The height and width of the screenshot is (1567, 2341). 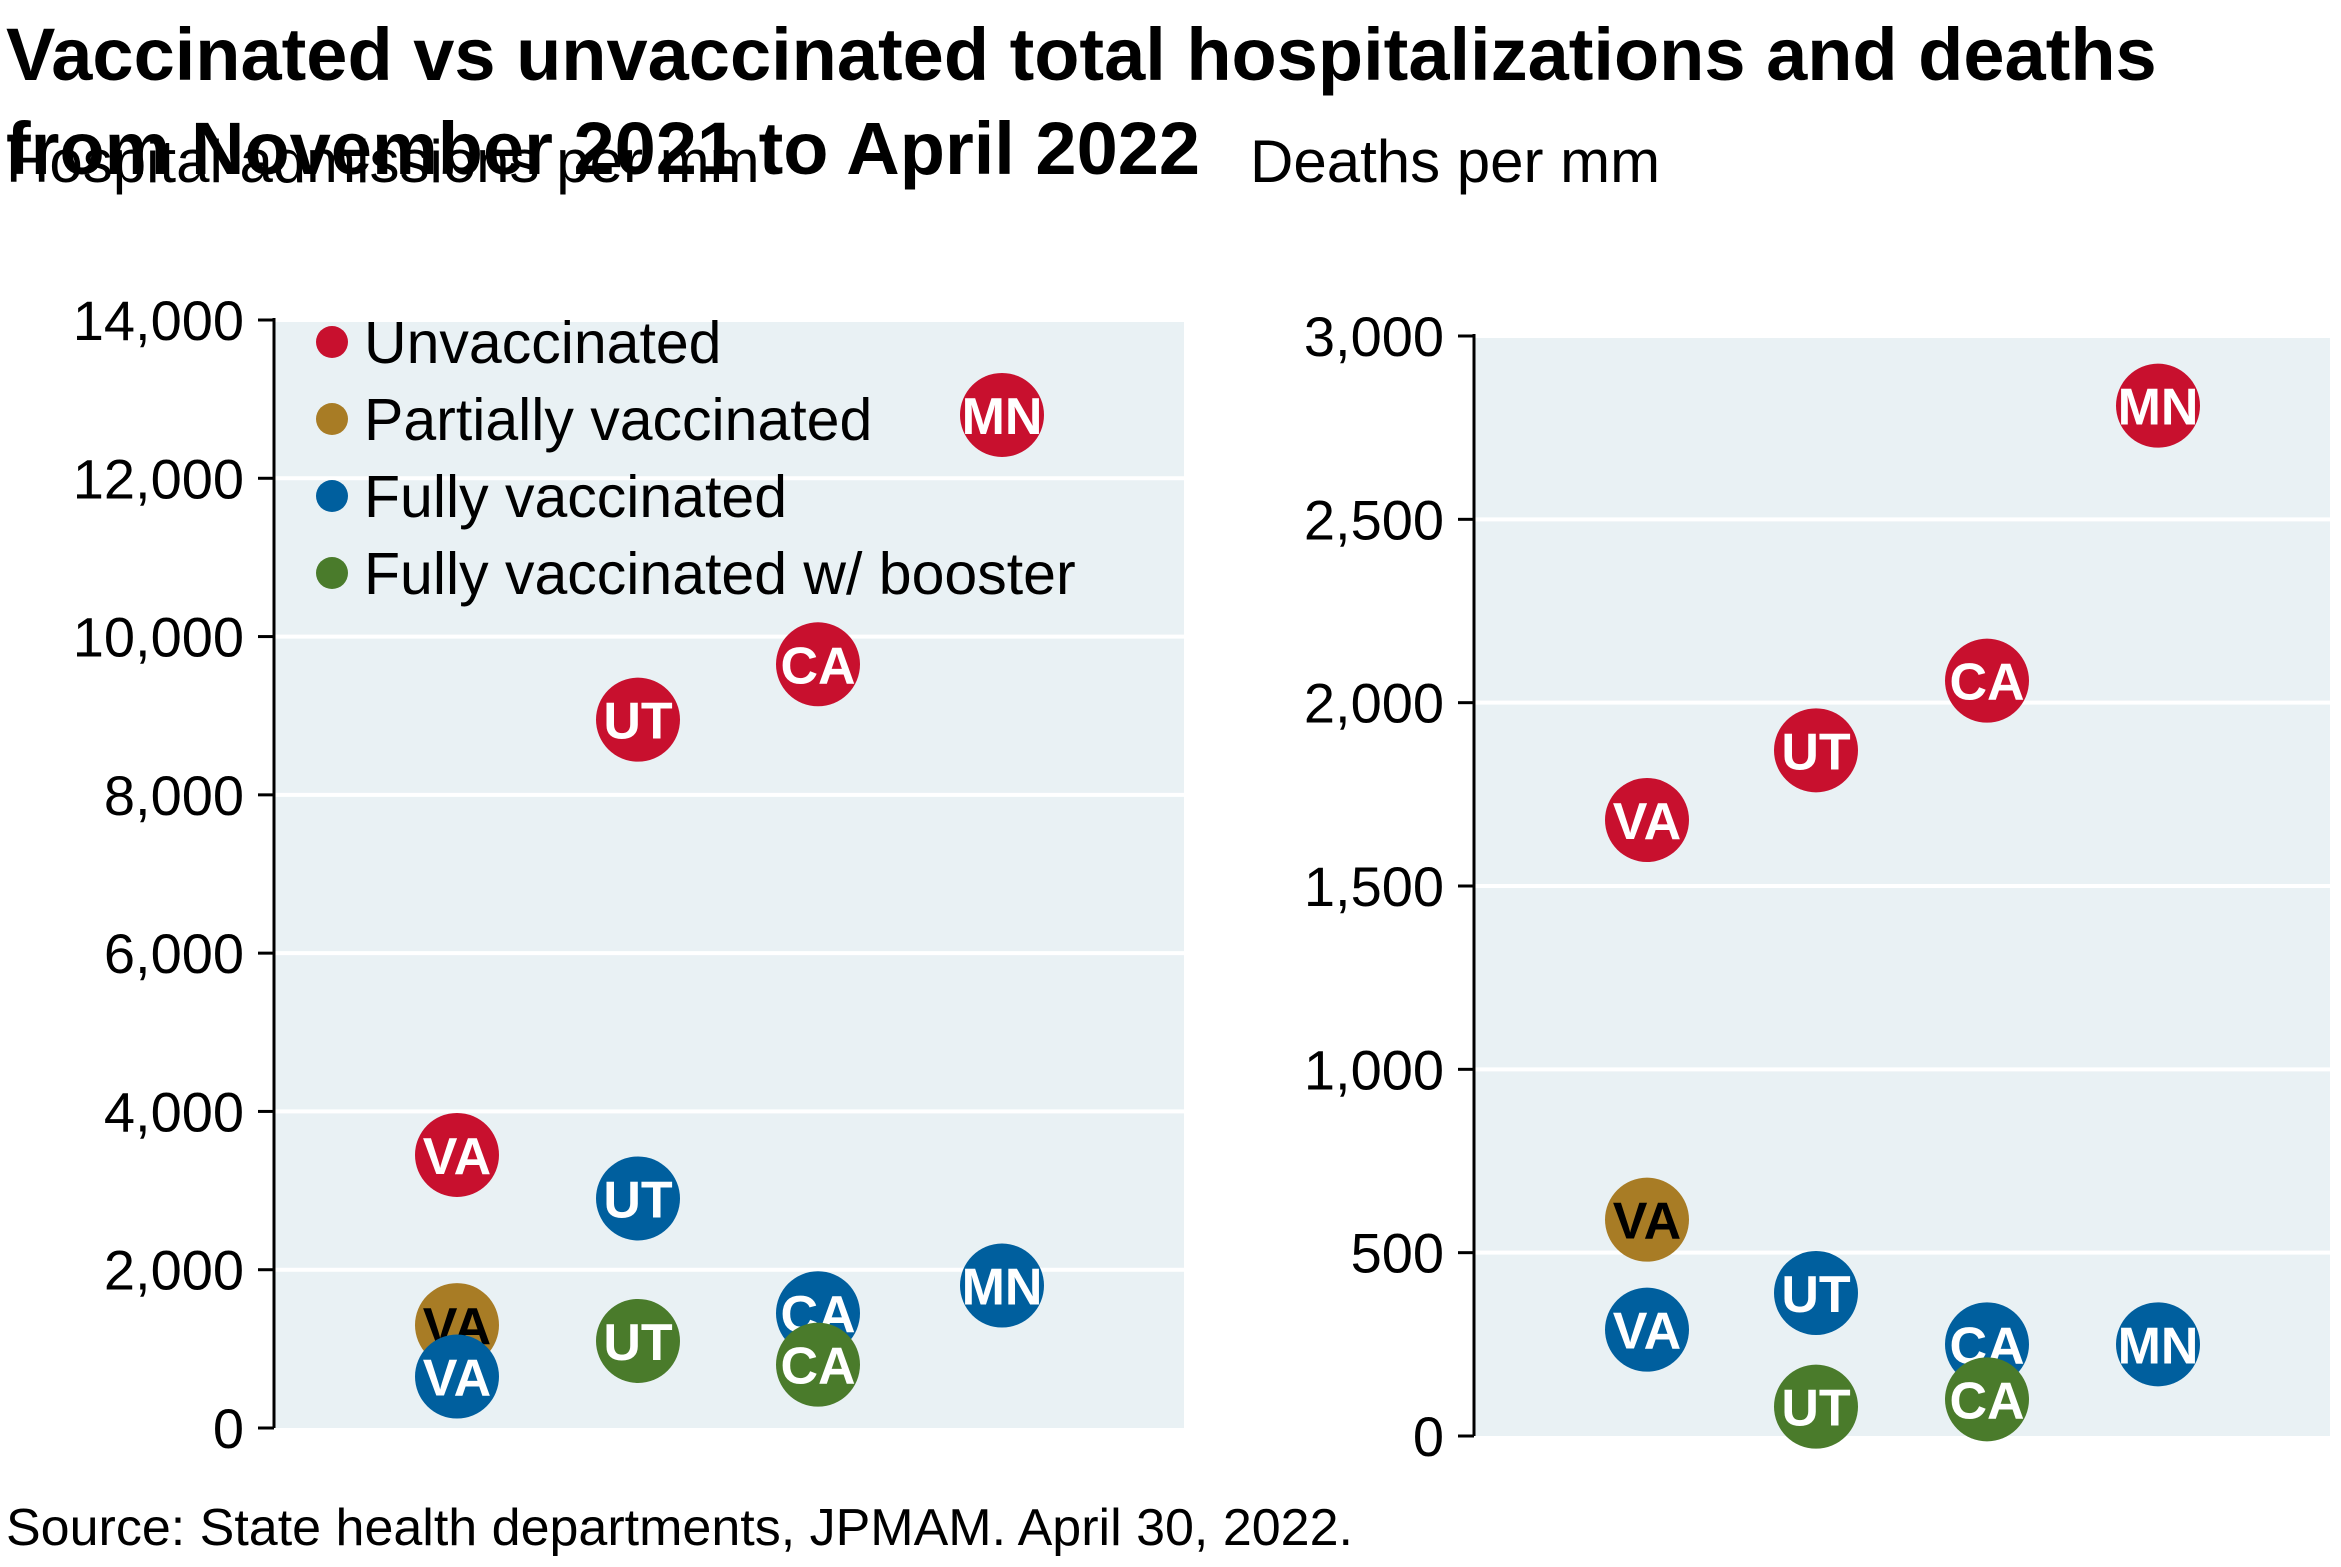 I want to click on legend-label-unvaccinated: Unvaccinated, so click(x=543, y=343).